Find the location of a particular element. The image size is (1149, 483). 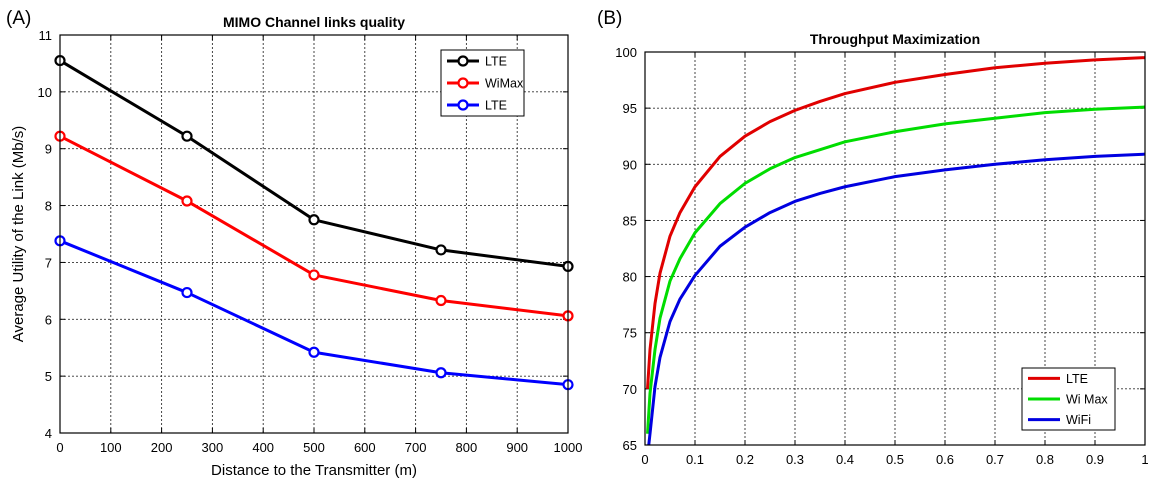

x-tick-label: 500 is located at coordinates (314, 447).